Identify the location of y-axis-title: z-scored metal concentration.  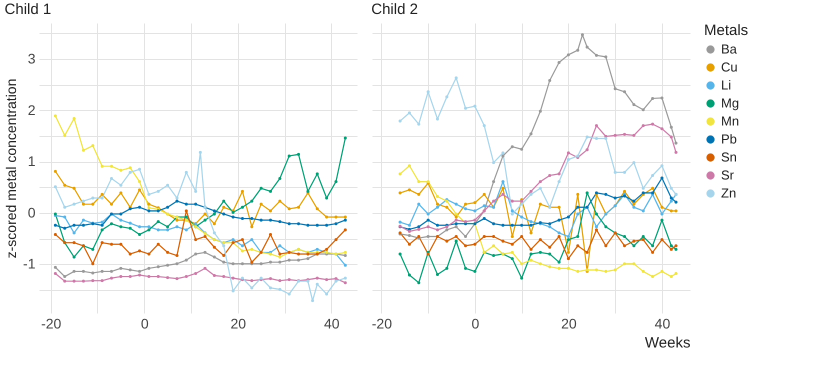
(11, 168).